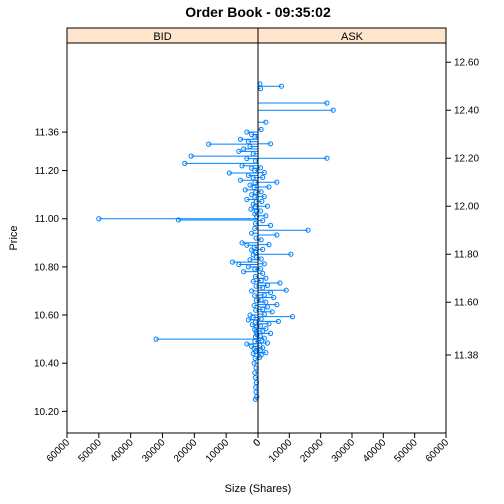 This screenshot has width=504, height=504. Describe the element at coordinates (14, 237) in the screenshot. I see `y-axis-title: Price` at that location.